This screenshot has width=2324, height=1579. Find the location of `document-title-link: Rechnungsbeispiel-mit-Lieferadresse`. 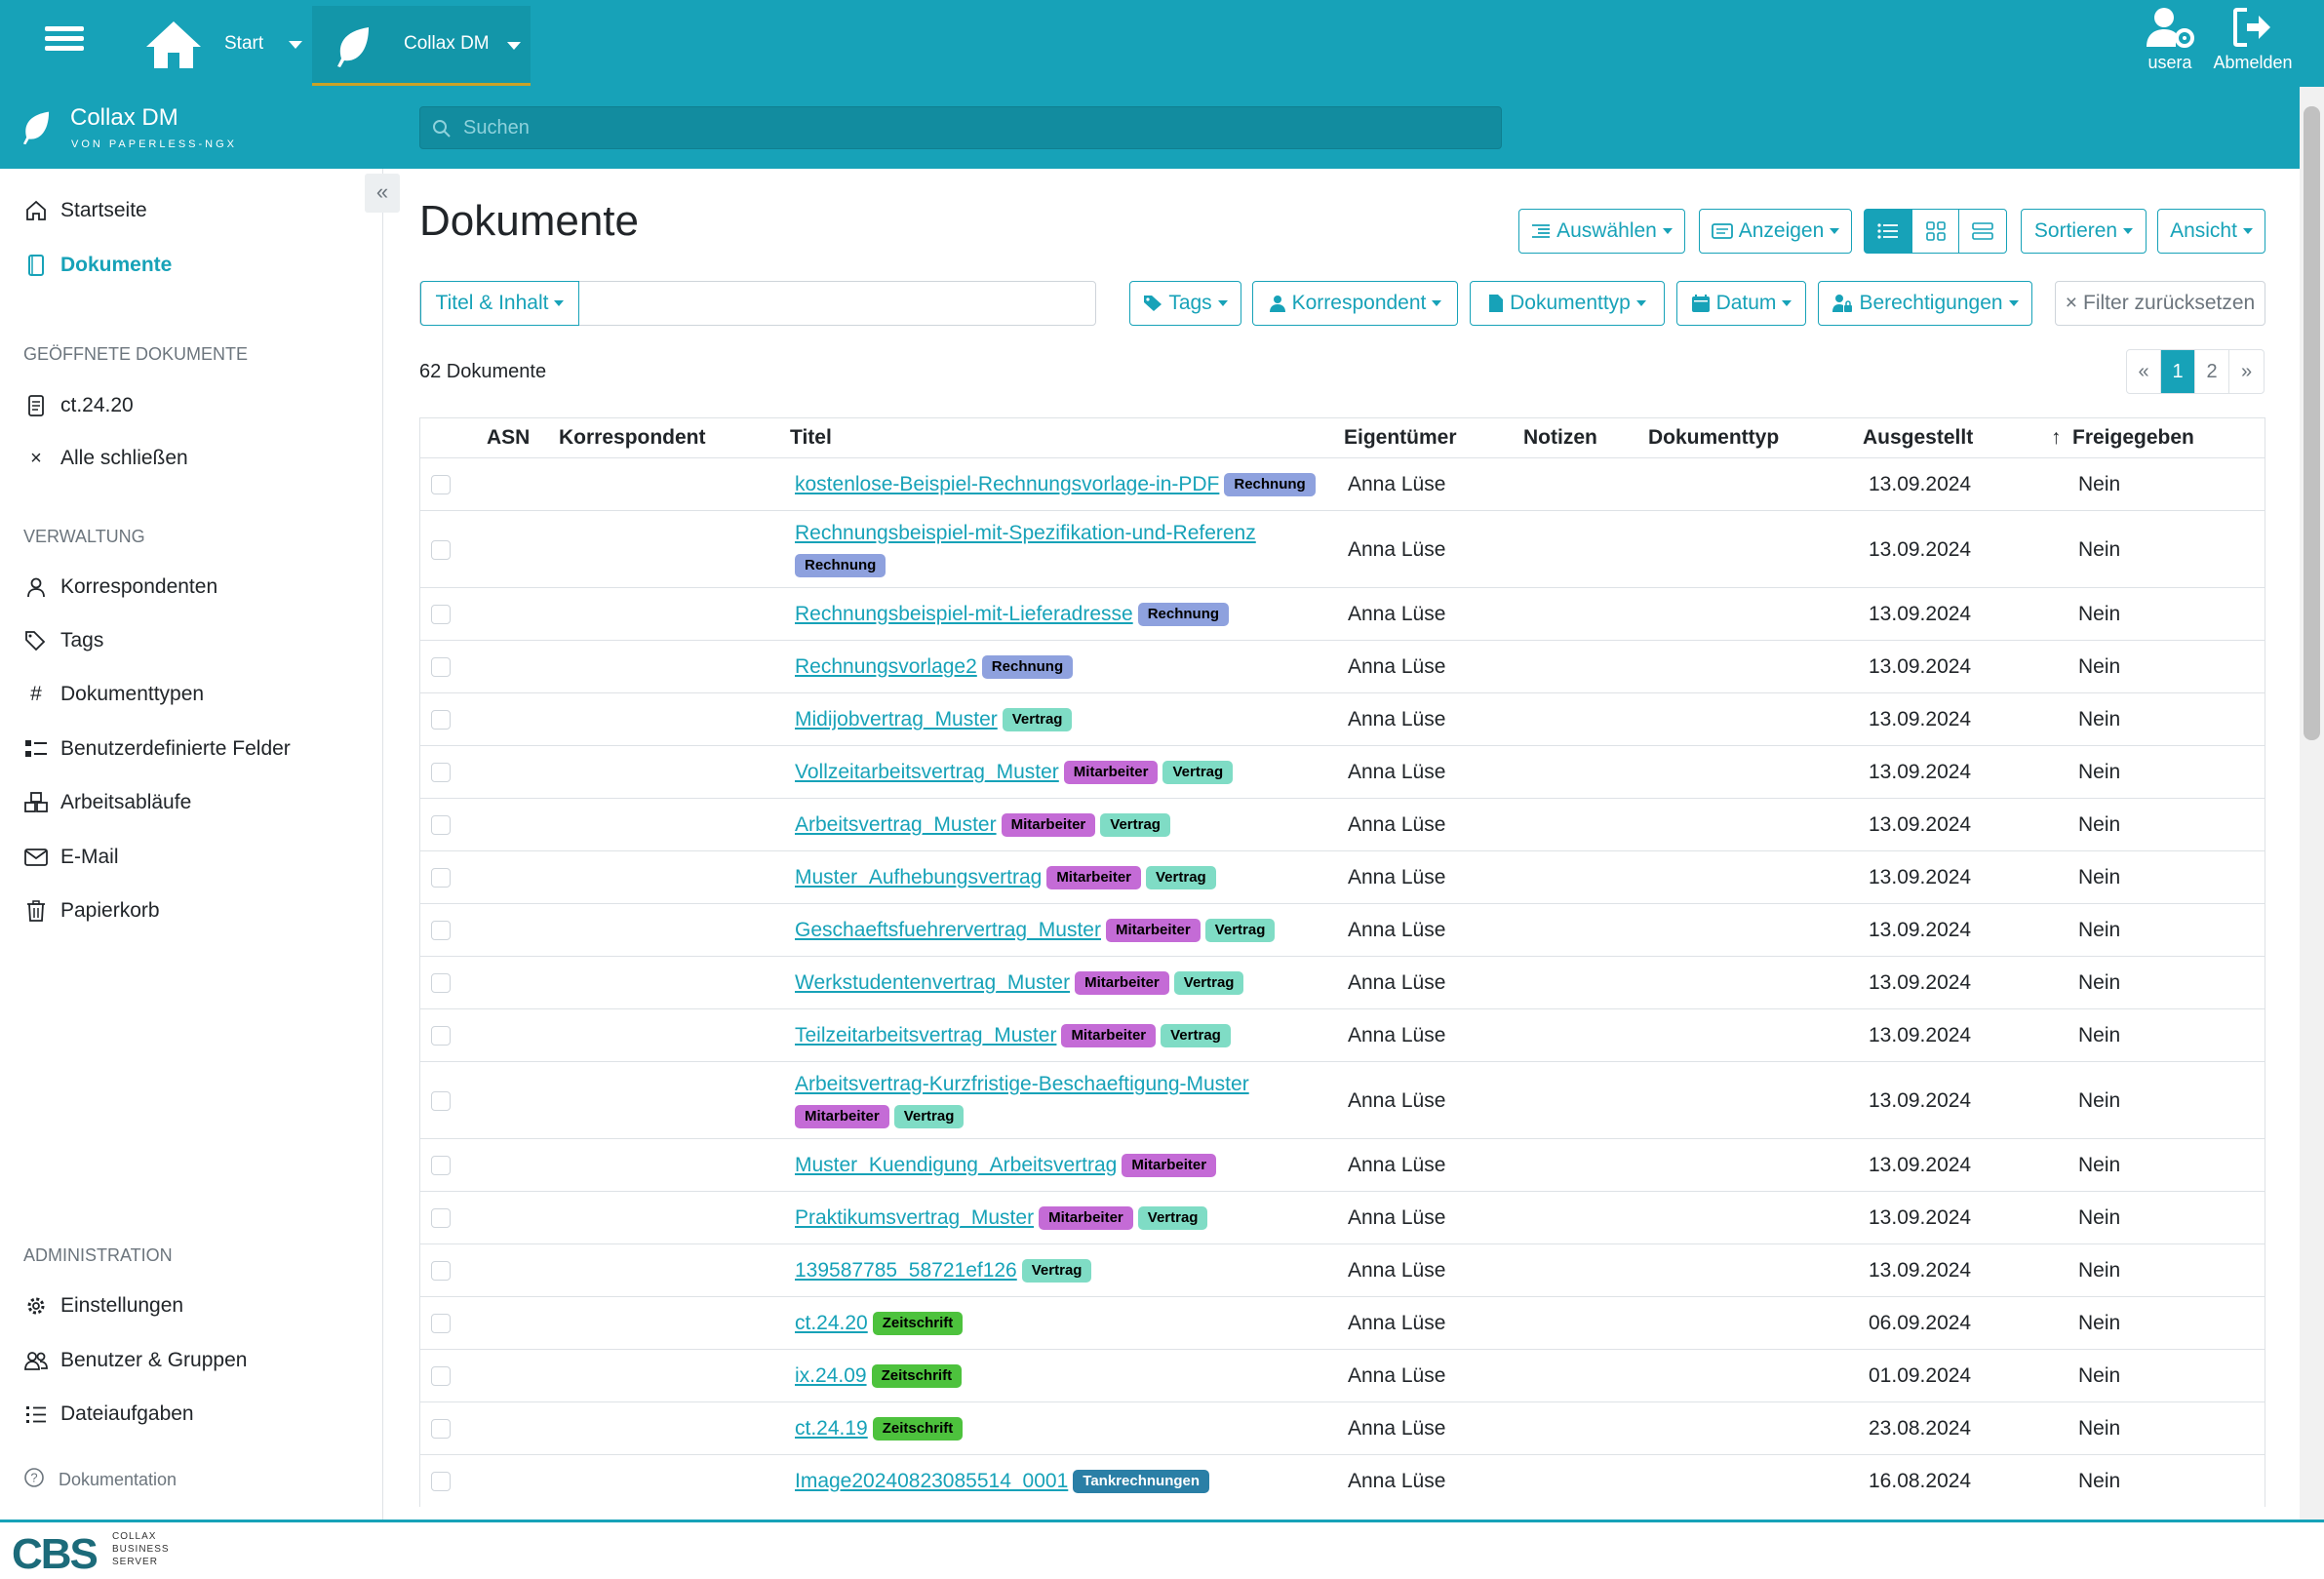

document-title-link: Rechnungsbeispiel-mit-Lieferadresse is located at coordinates (964, 614).